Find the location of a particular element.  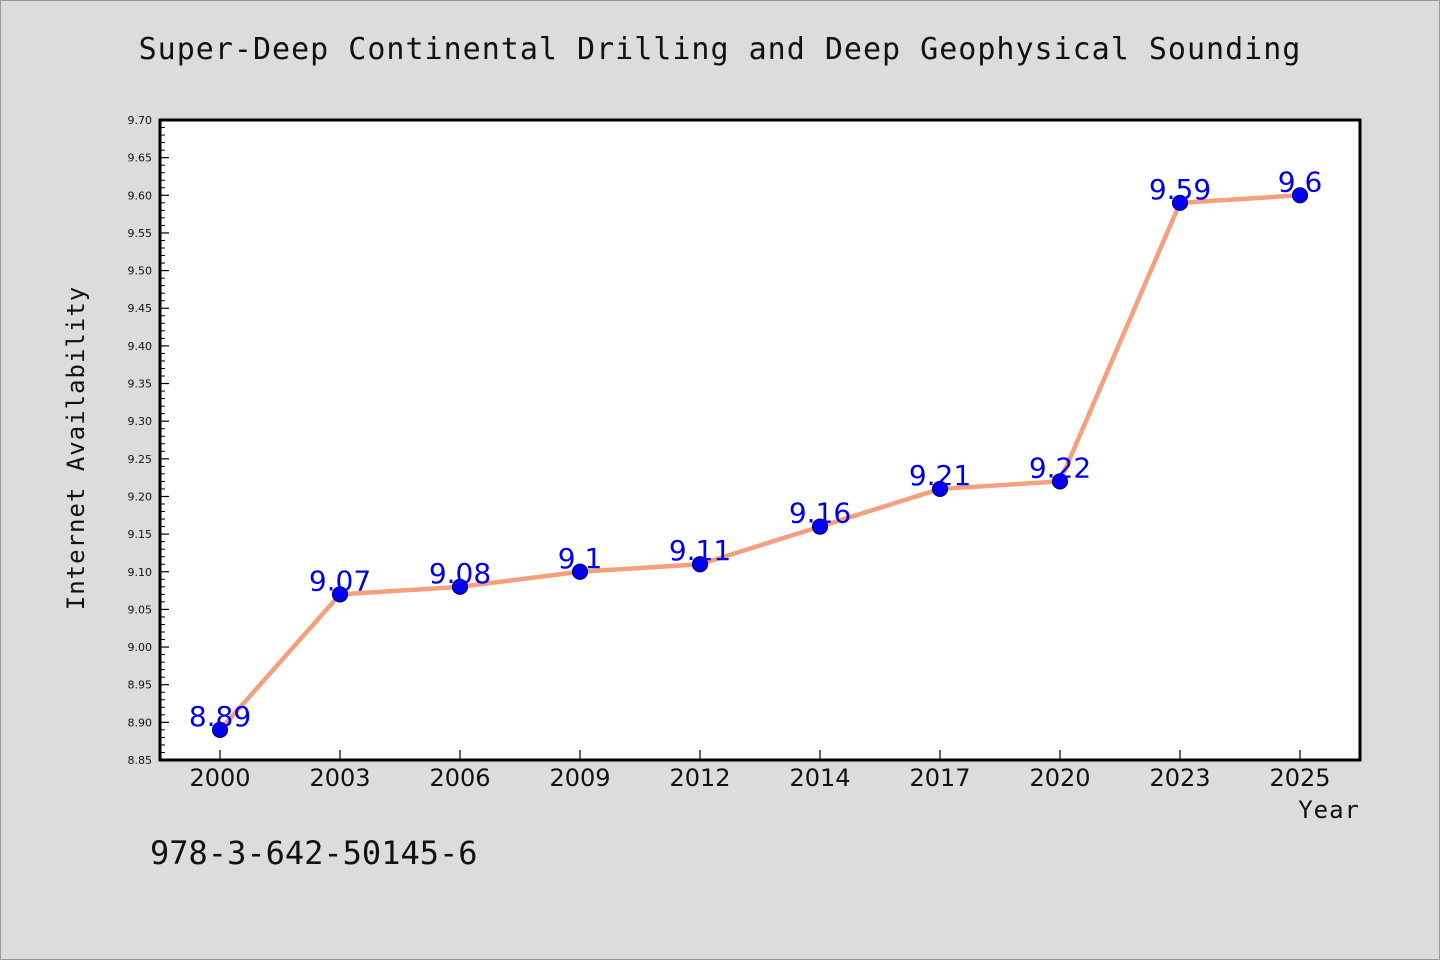

data-label: 9.21 is located at coordinates (940, 475).